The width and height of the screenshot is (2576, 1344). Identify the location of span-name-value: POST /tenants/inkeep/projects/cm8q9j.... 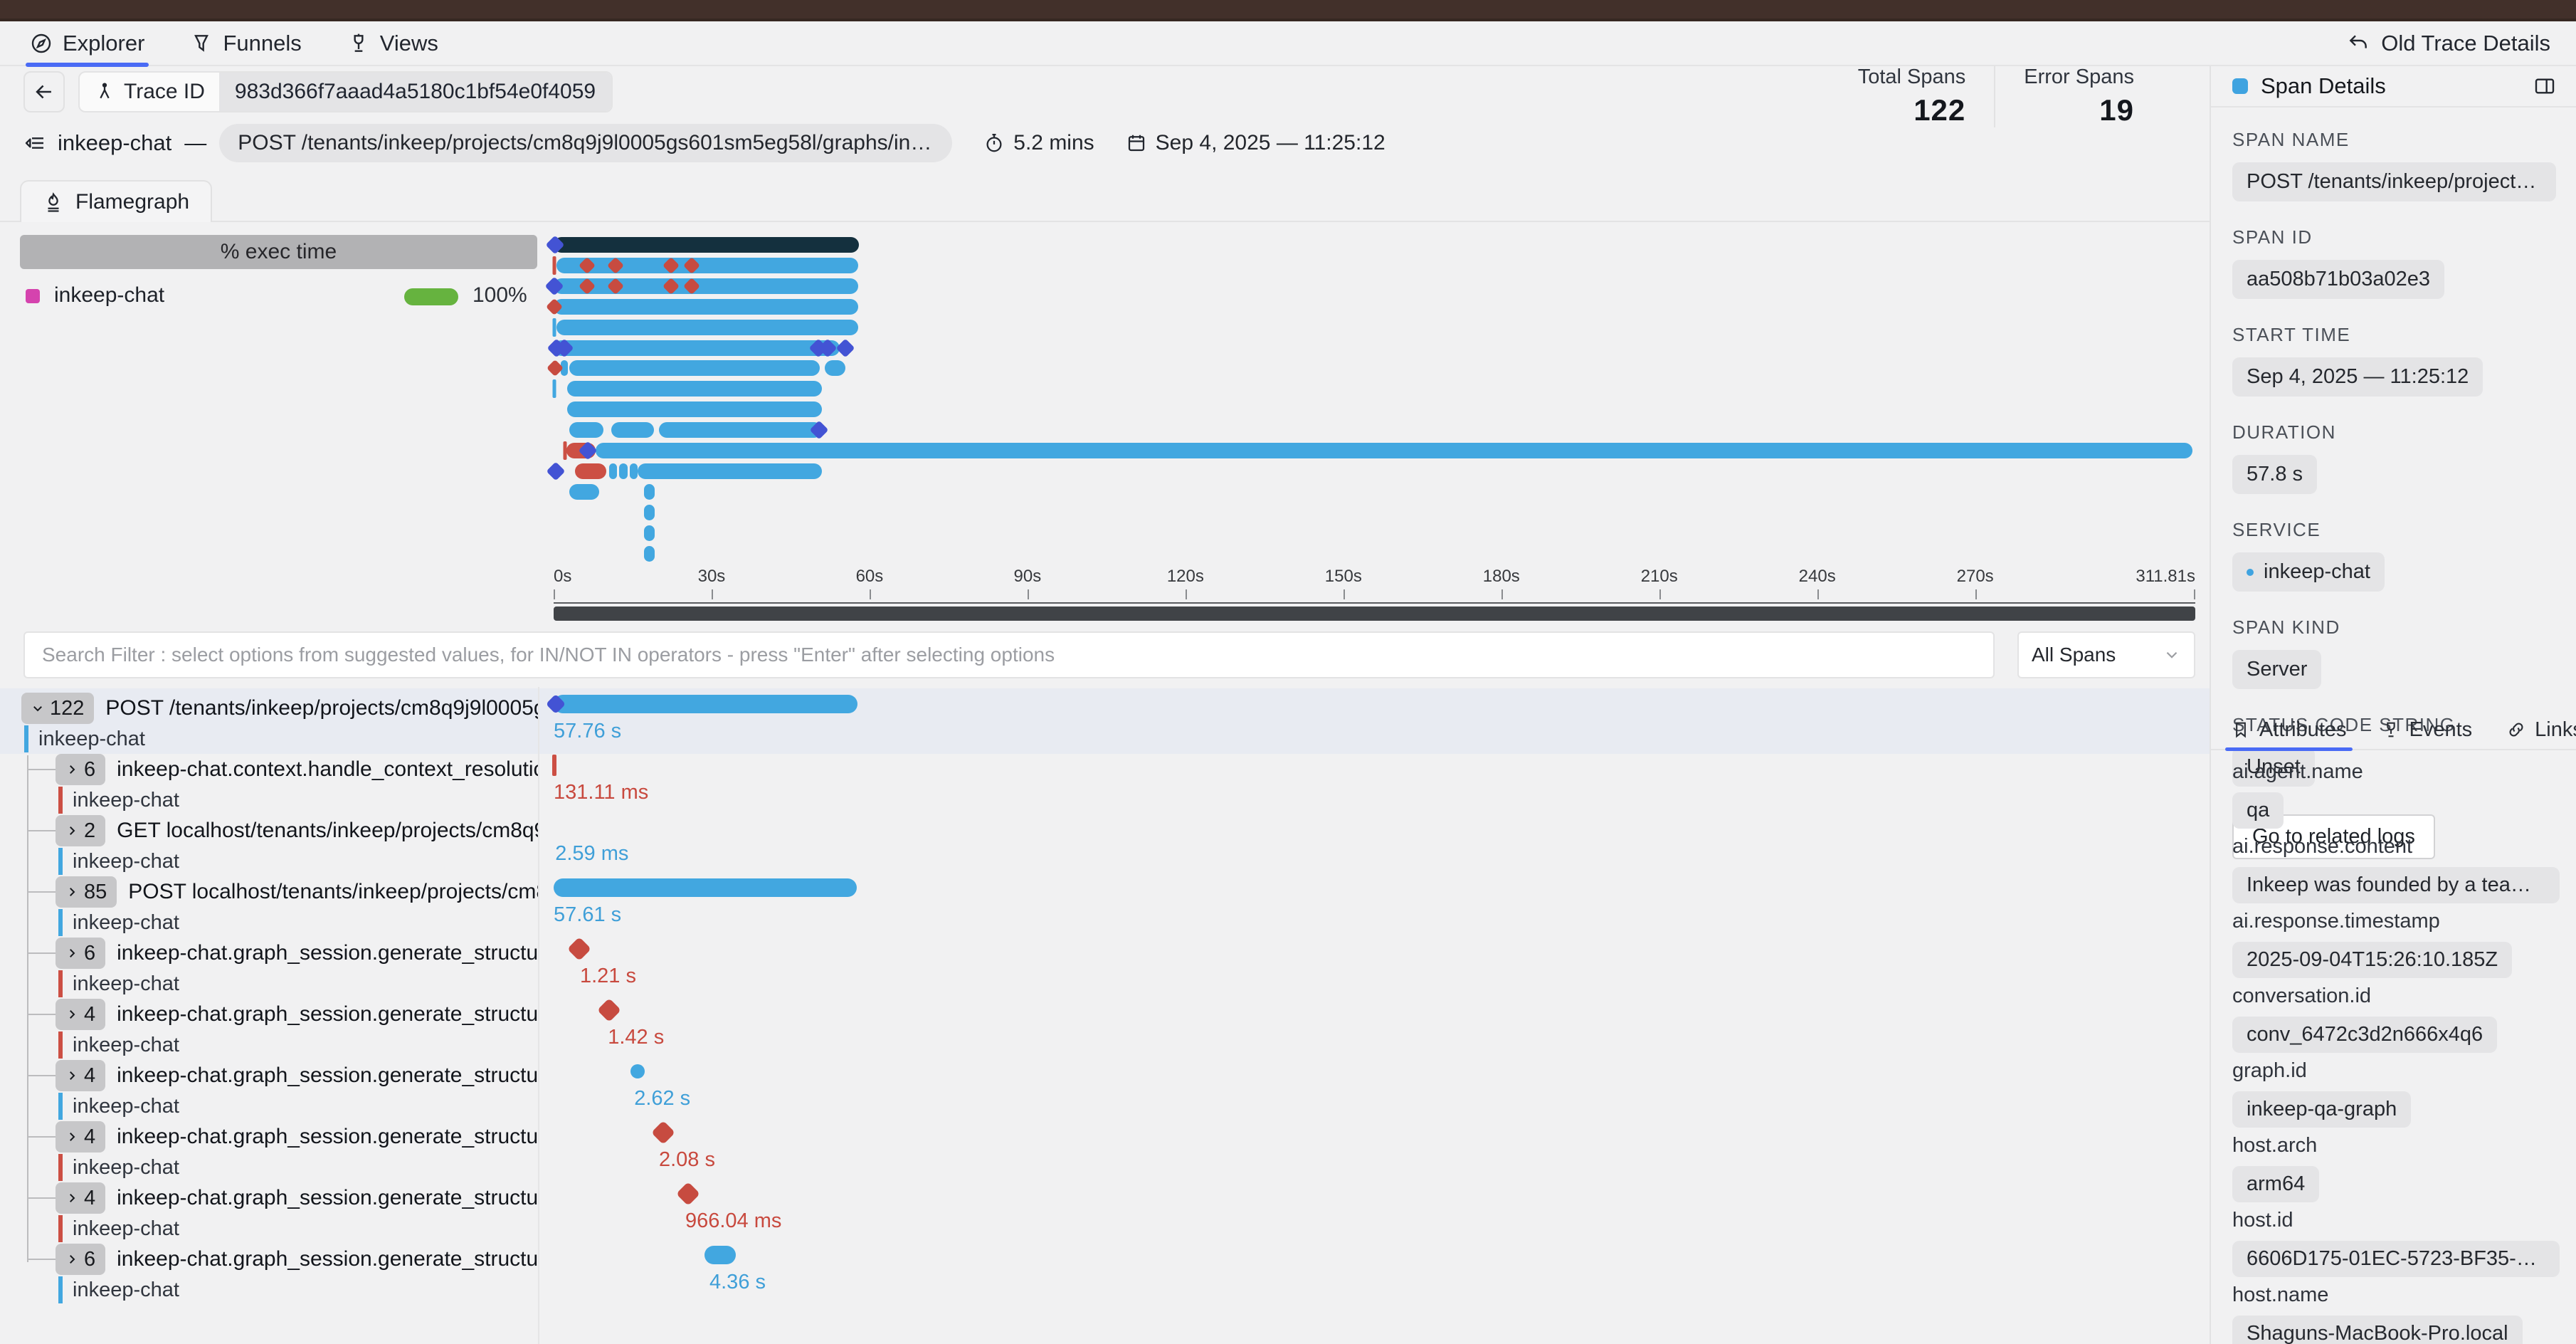
(2394, 181).